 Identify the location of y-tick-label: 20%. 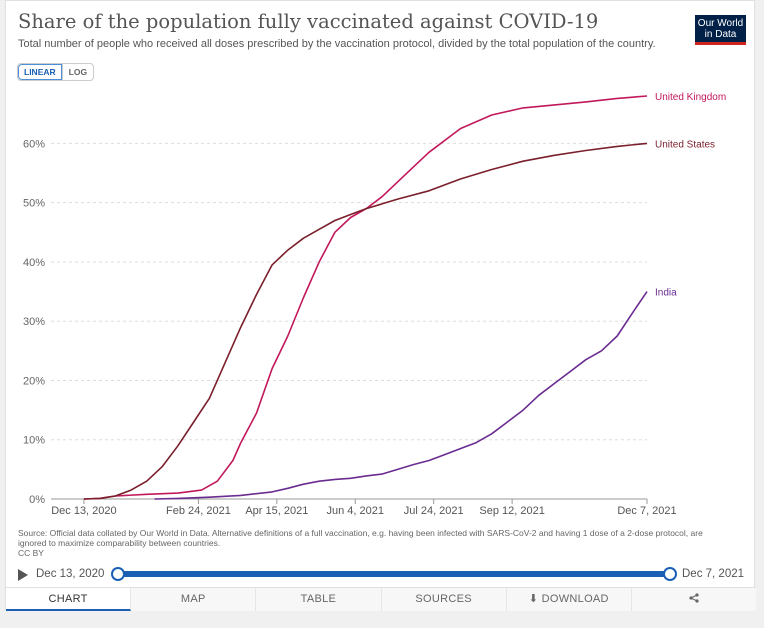
(34, 381).